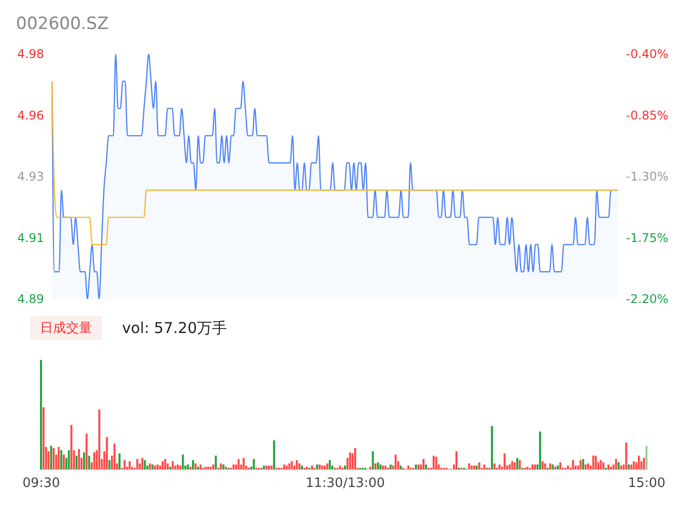 The width and height of the screenshot is (686, 524). Describe the element at coordinates (41, 484) in the screenshot. I see `x-tick-label: 09:30` at that location.